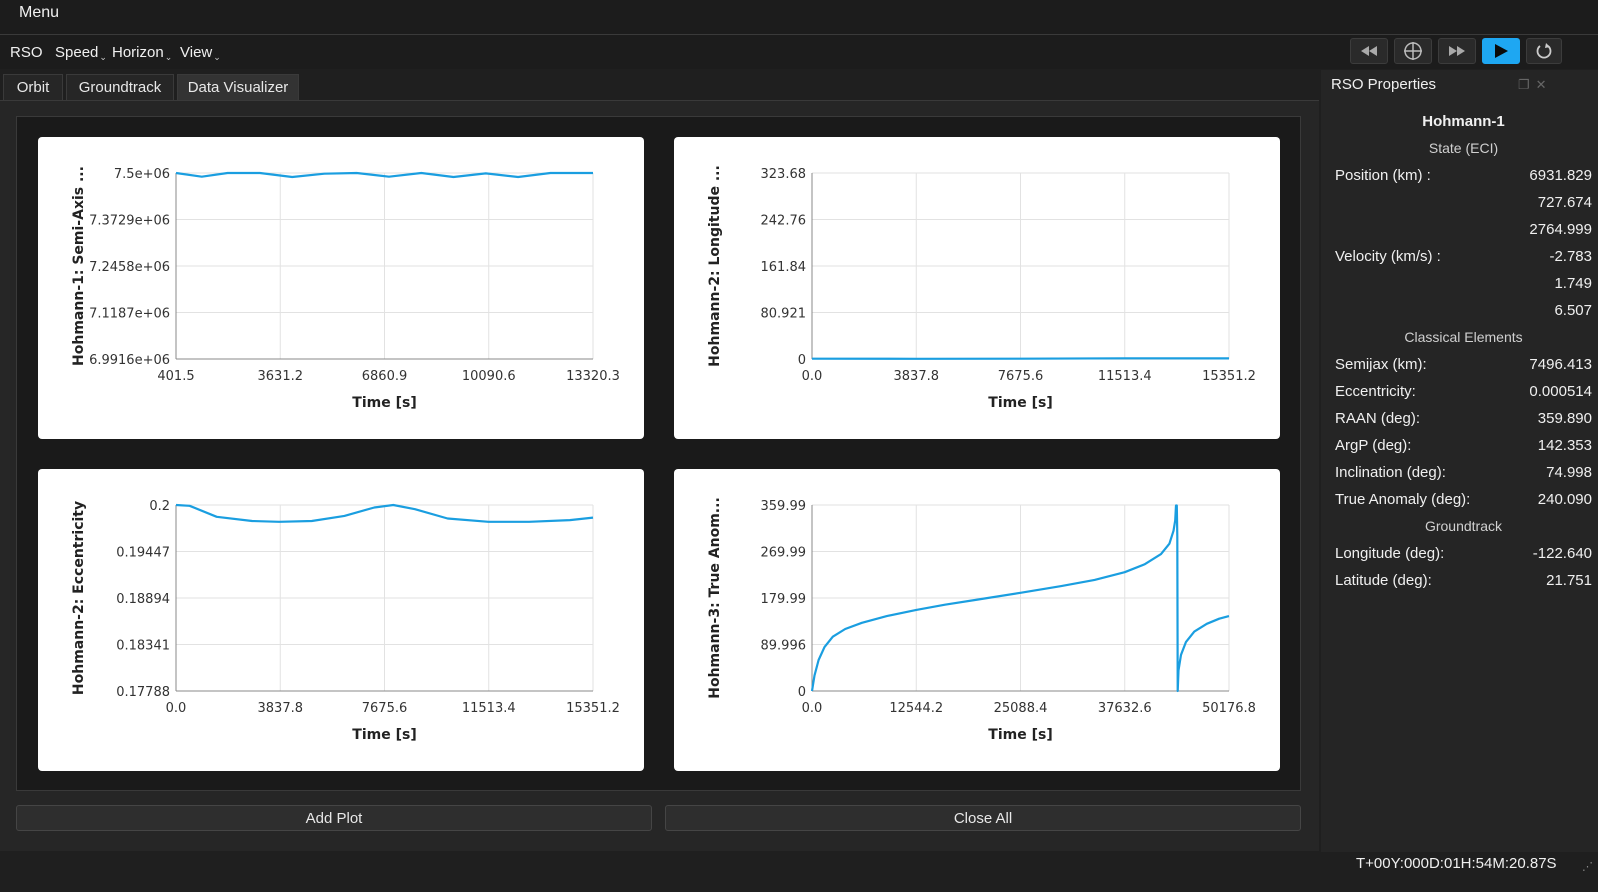  Describe the element at coordinates (1463, 337) in the screenshot. I see `classical-header: Classical Elements` at that location.